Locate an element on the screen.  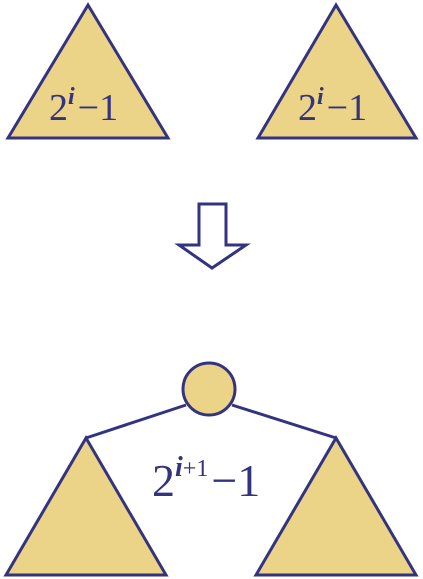
top-right-subtree: 2i−1 is located at coordinates (337, 71).